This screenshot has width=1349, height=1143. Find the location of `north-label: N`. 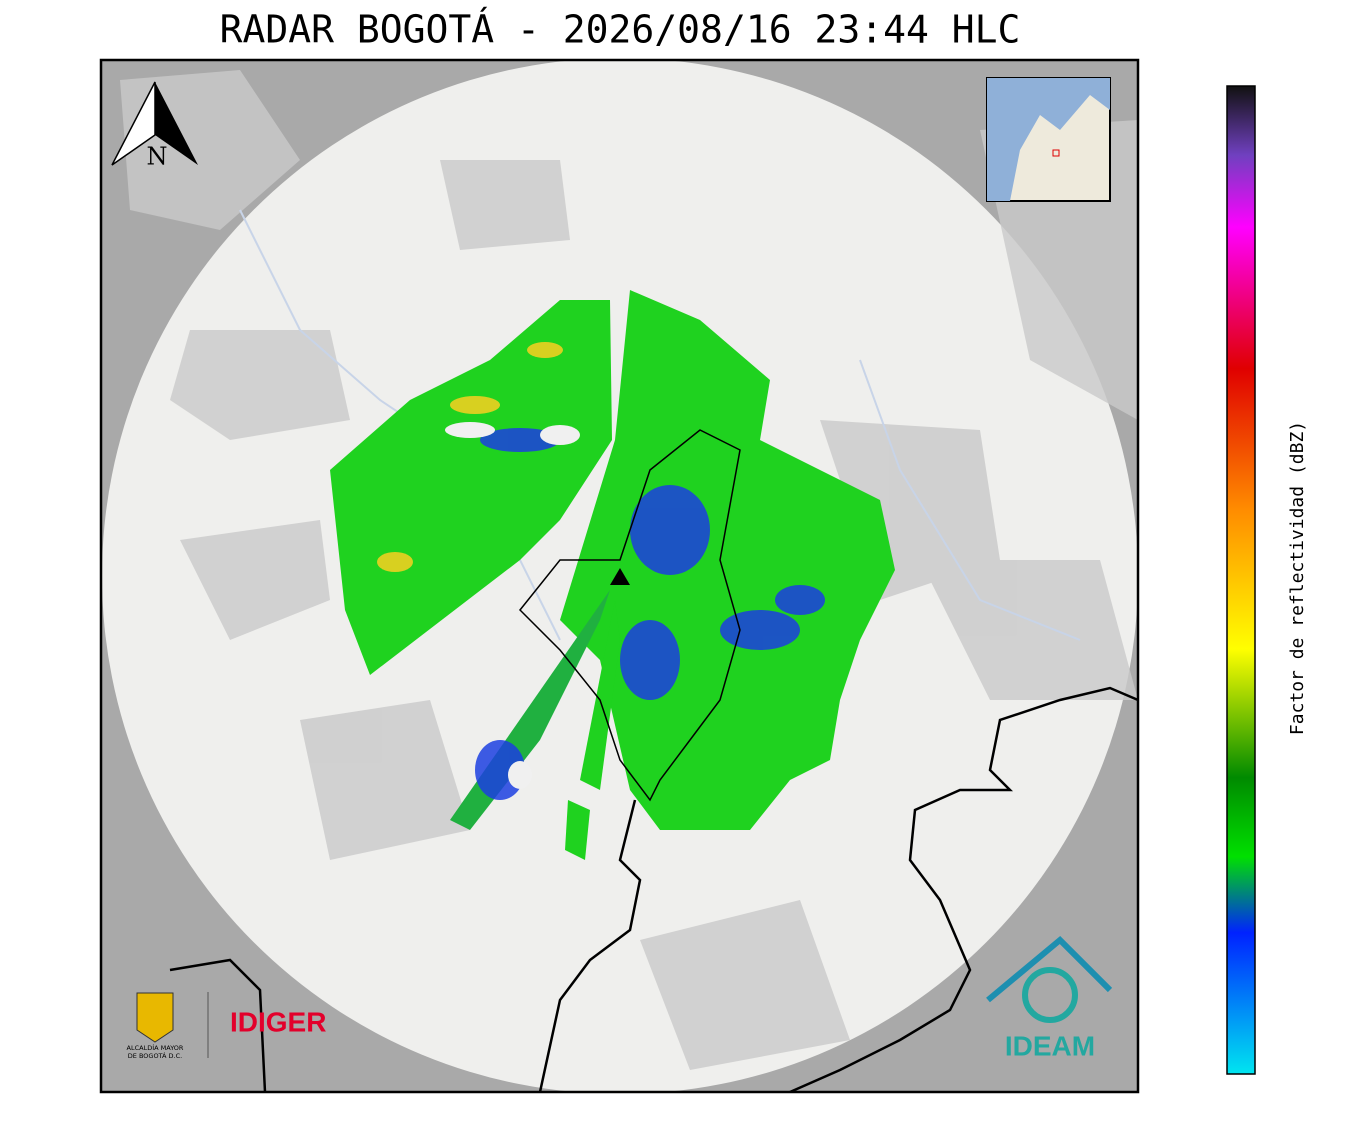

north-label: N is located at coordinates (157, 157).